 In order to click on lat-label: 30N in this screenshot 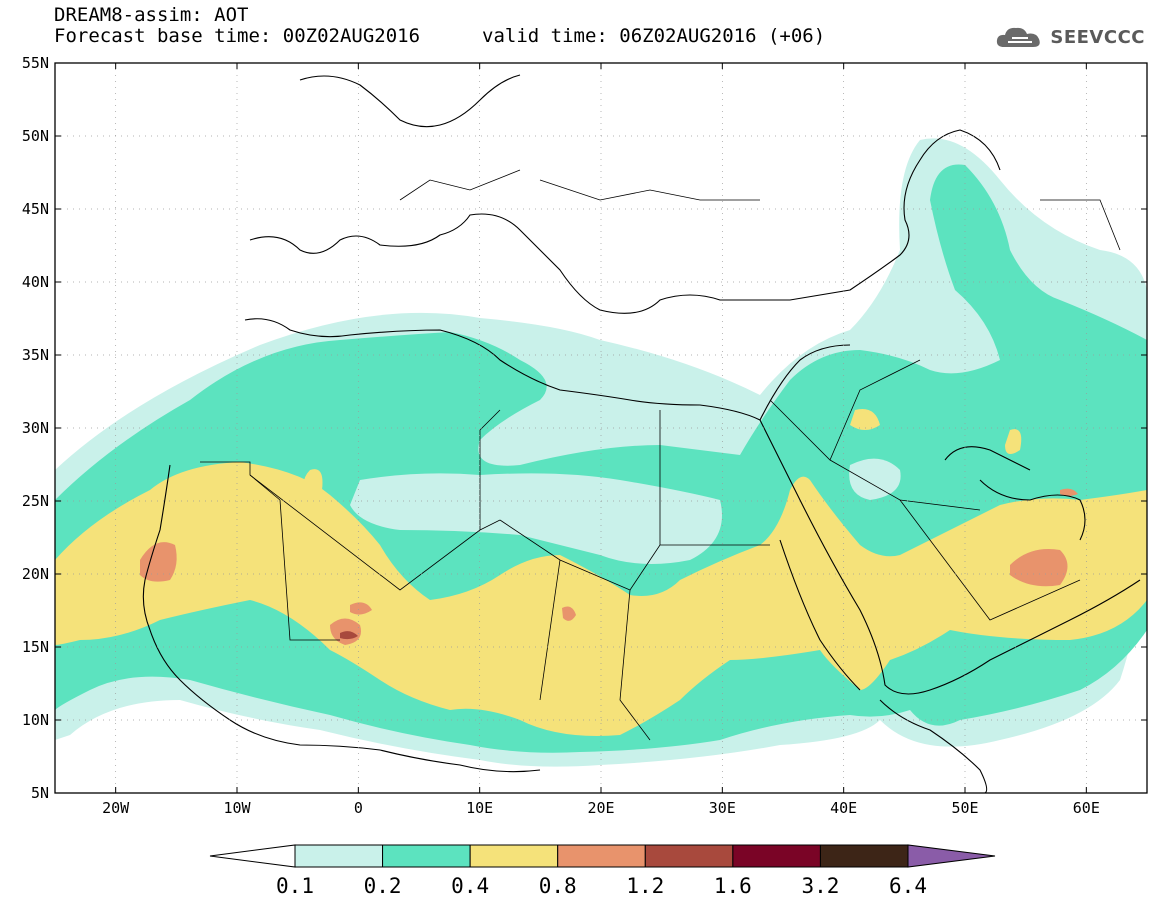, I will do `click(35, 428)`.